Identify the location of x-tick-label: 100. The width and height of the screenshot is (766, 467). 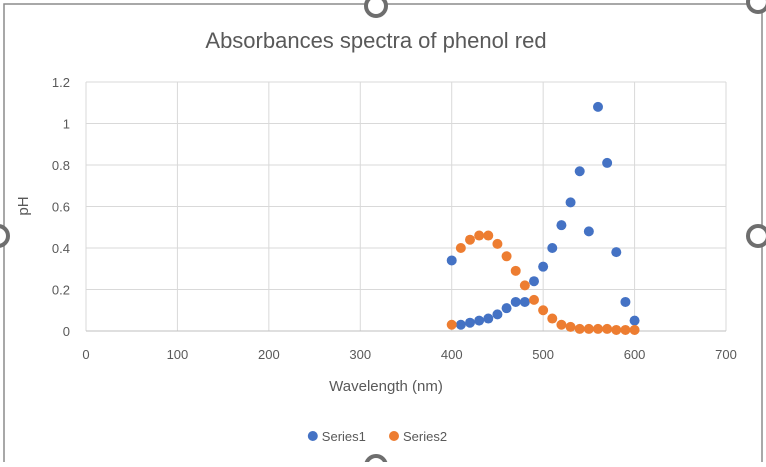
(178, 354).